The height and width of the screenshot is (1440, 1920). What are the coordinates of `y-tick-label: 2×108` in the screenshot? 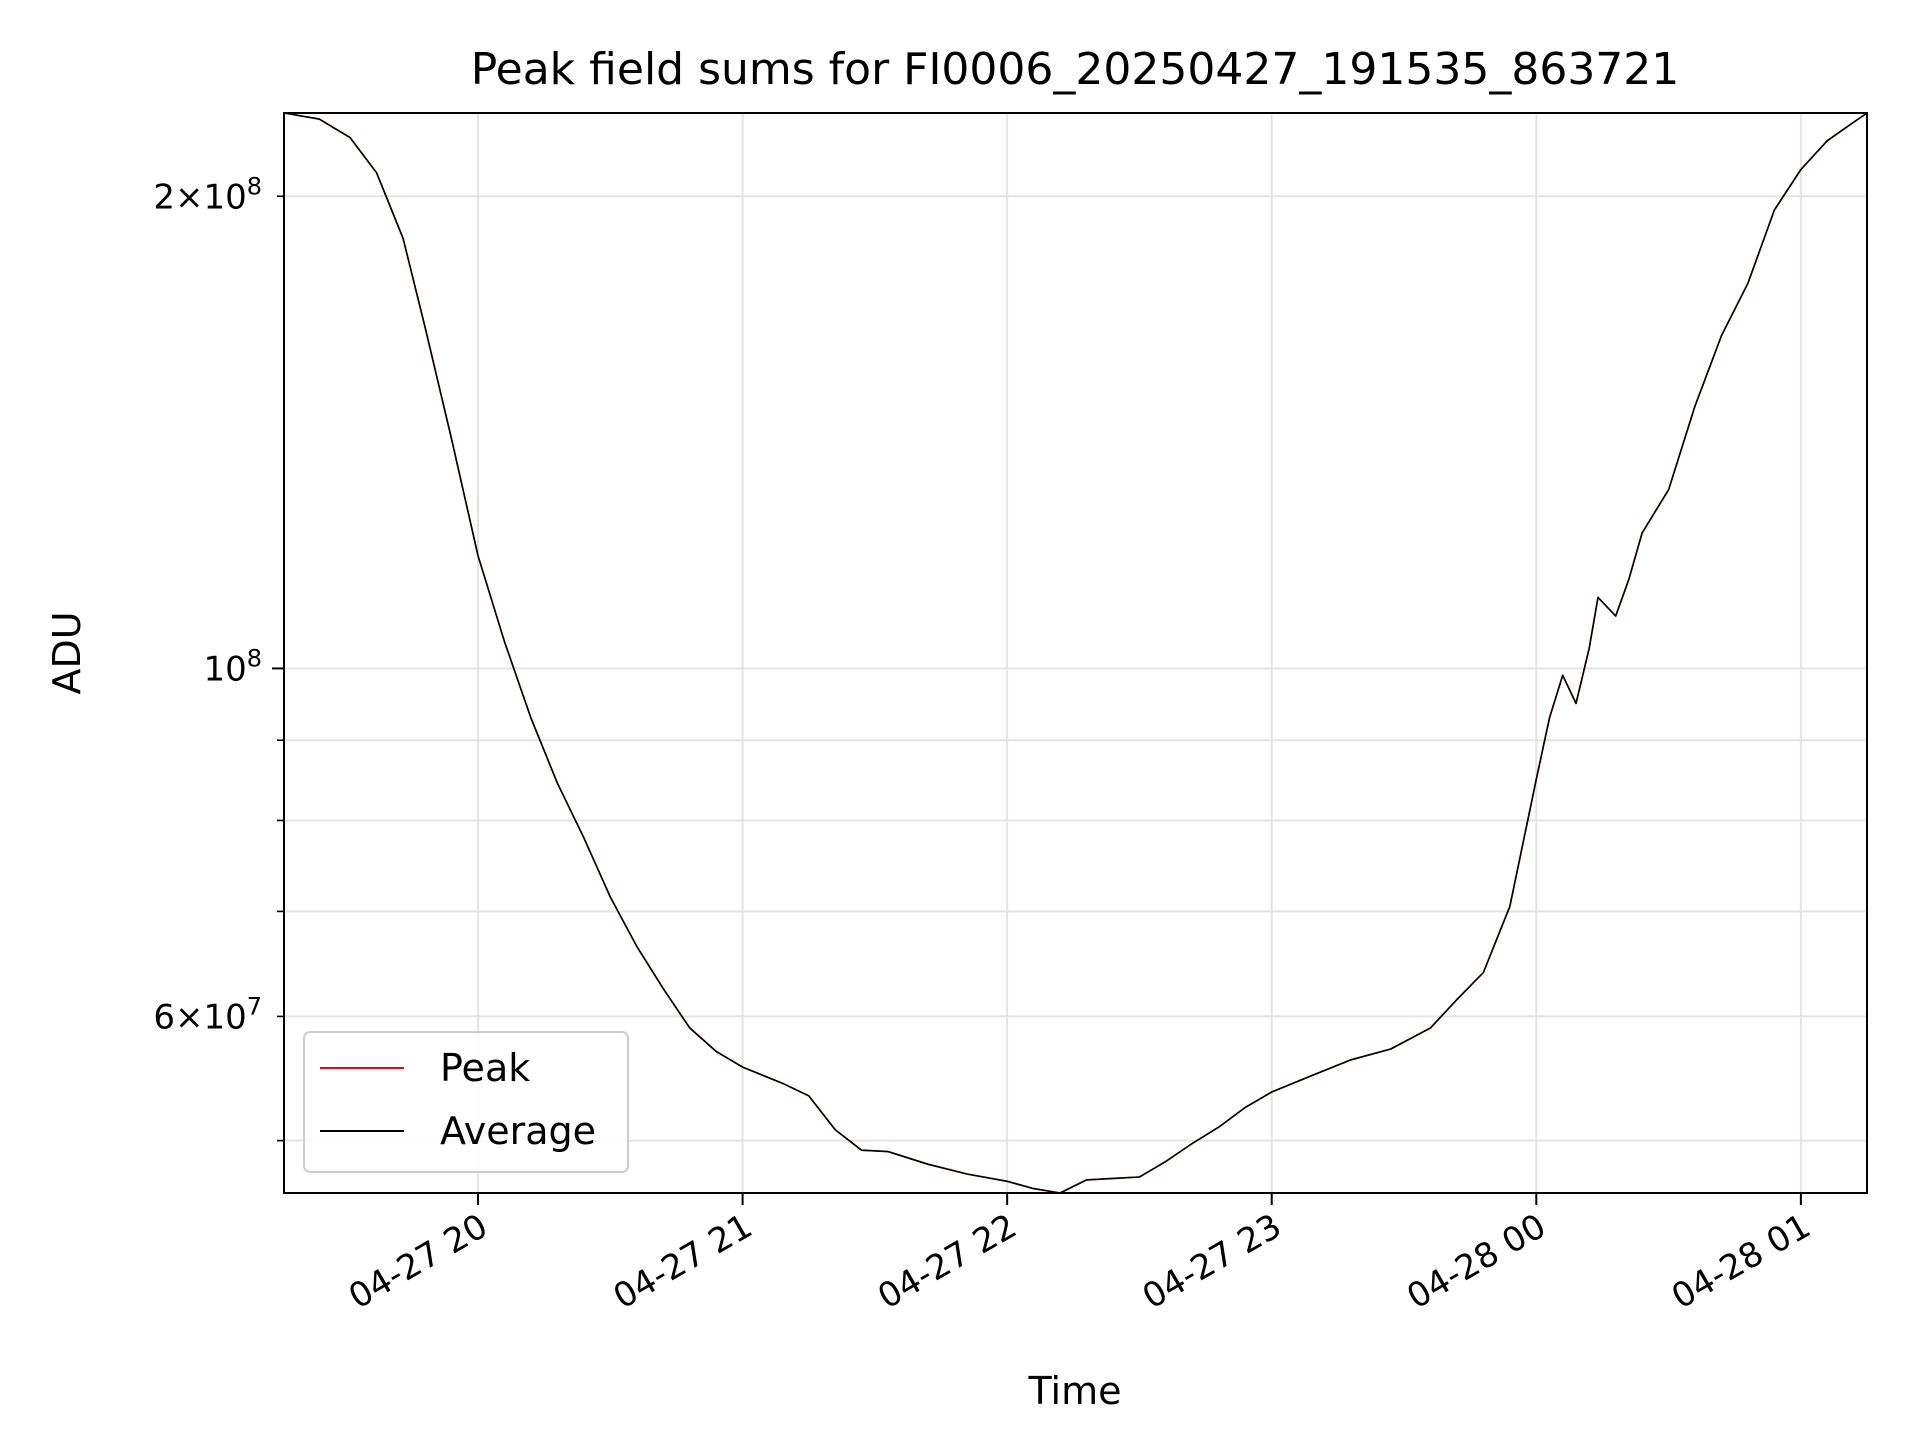 It's located at (207, 194).